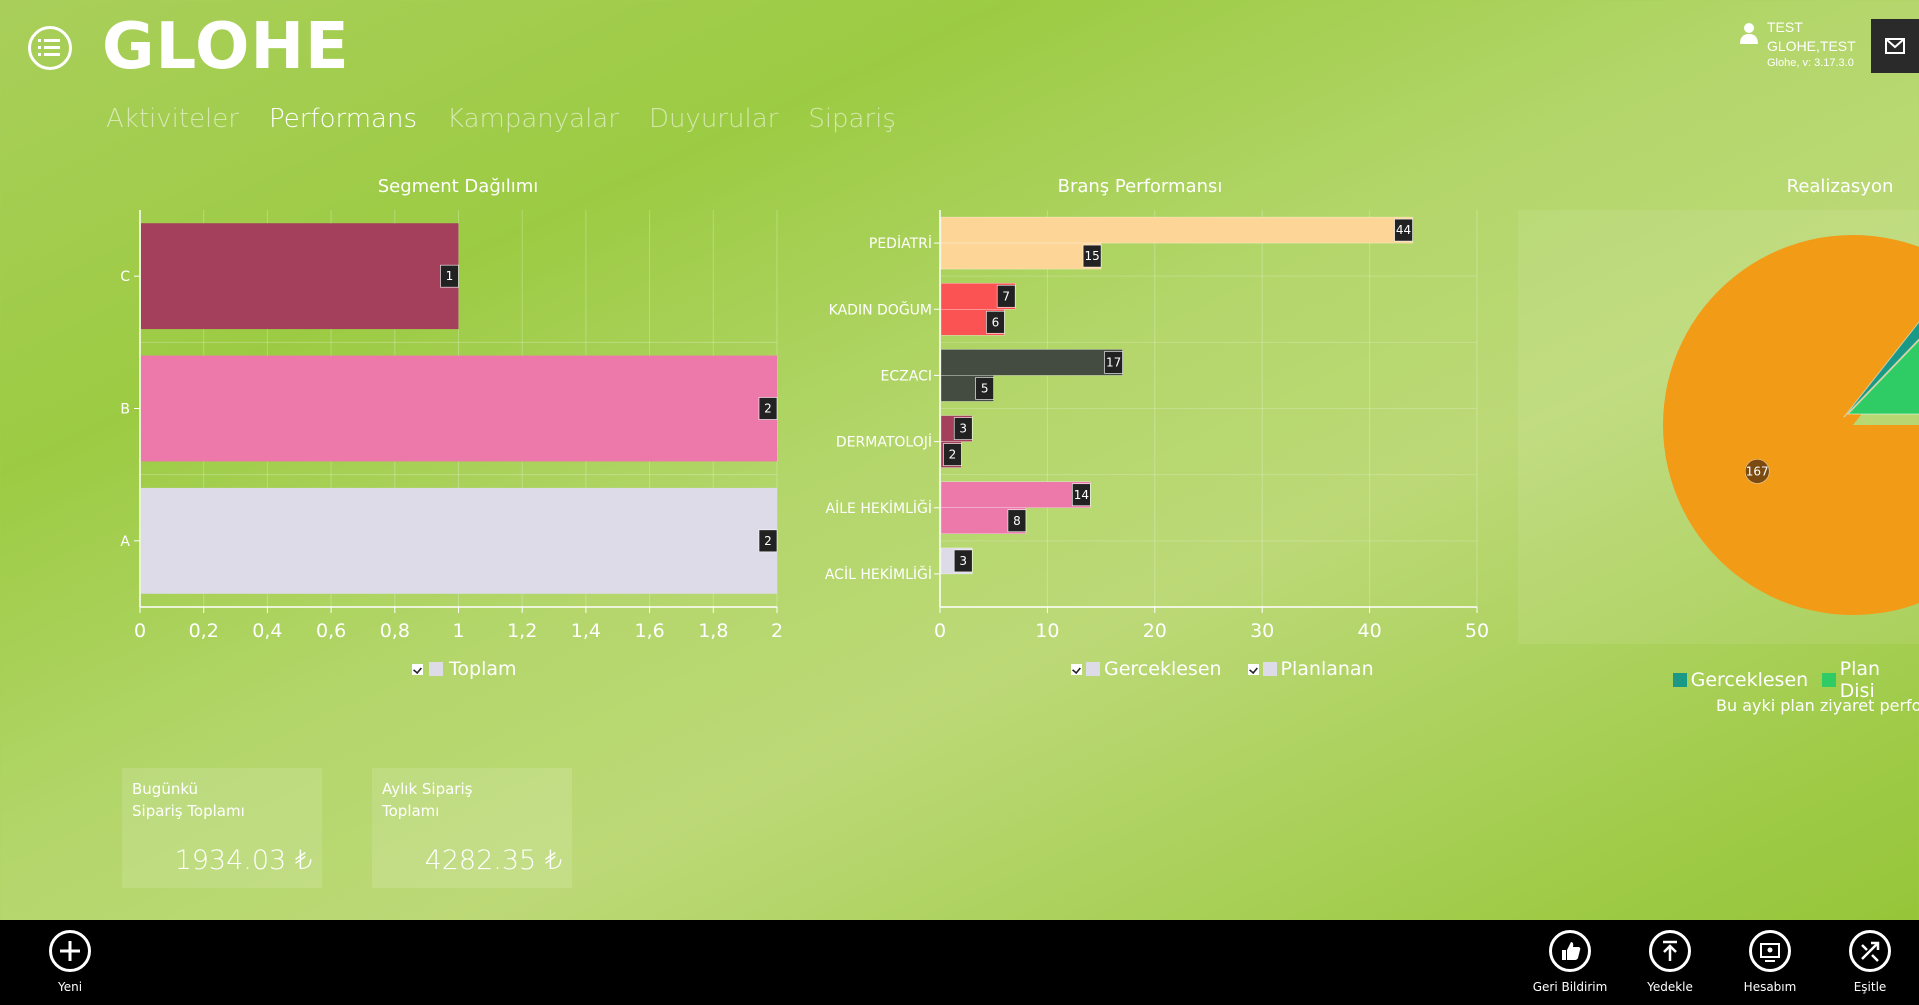  I want to click on brans-y-label-dermatoloji: DERMATOLOJİ, so click(884, 442).